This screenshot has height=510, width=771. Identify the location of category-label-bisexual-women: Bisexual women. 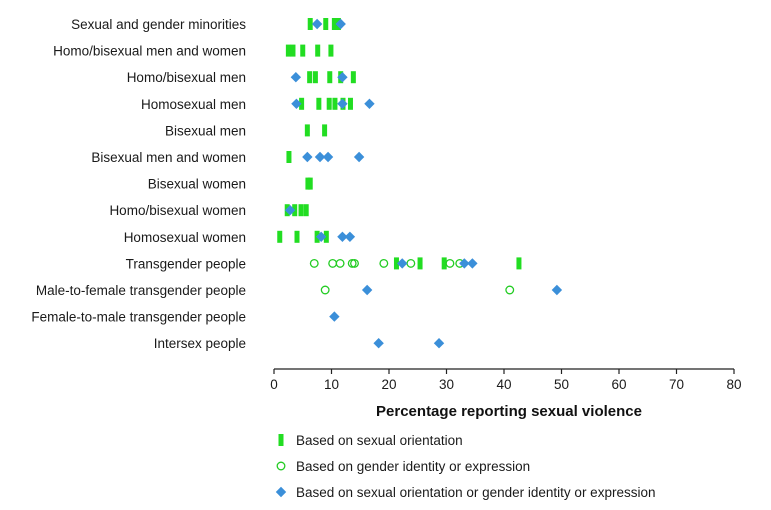
(197, 184).